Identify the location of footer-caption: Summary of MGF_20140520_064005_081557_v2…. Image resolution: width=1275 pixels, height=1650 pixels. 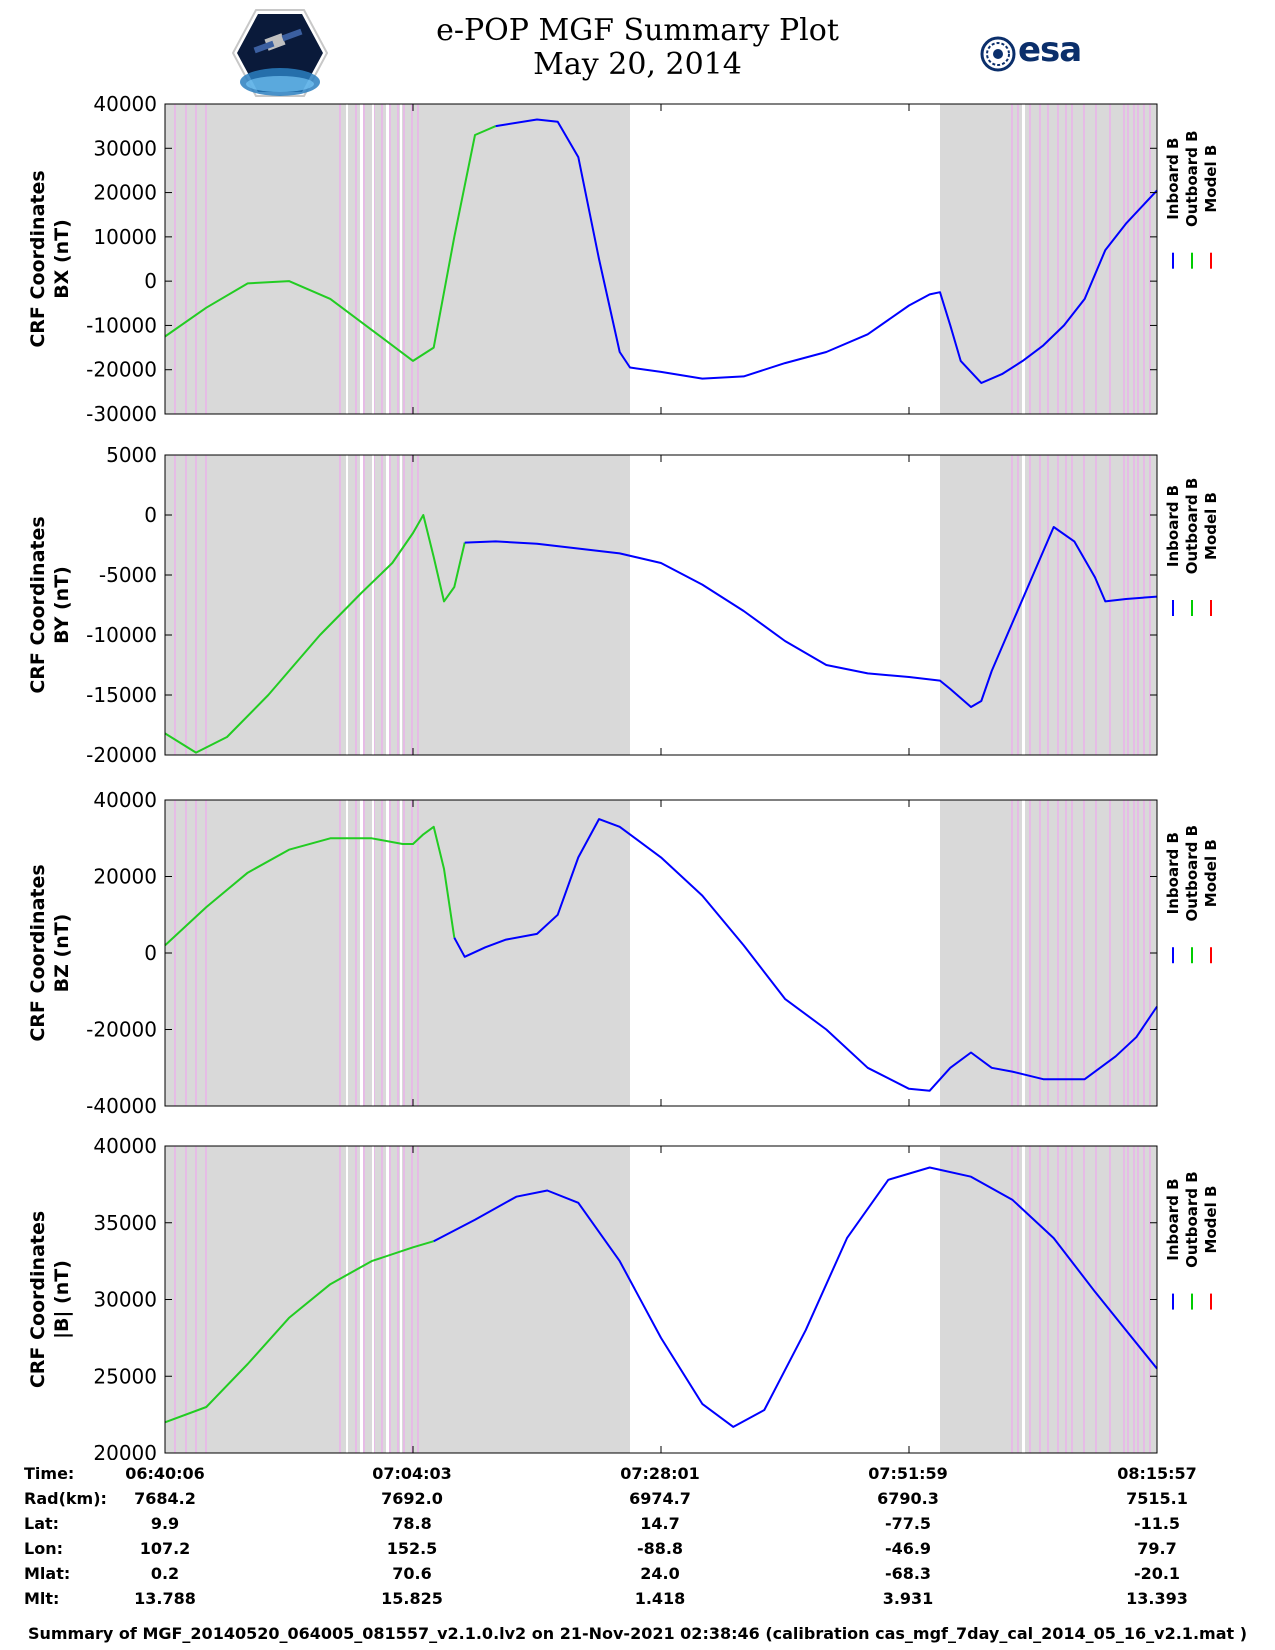
(637, 1633).